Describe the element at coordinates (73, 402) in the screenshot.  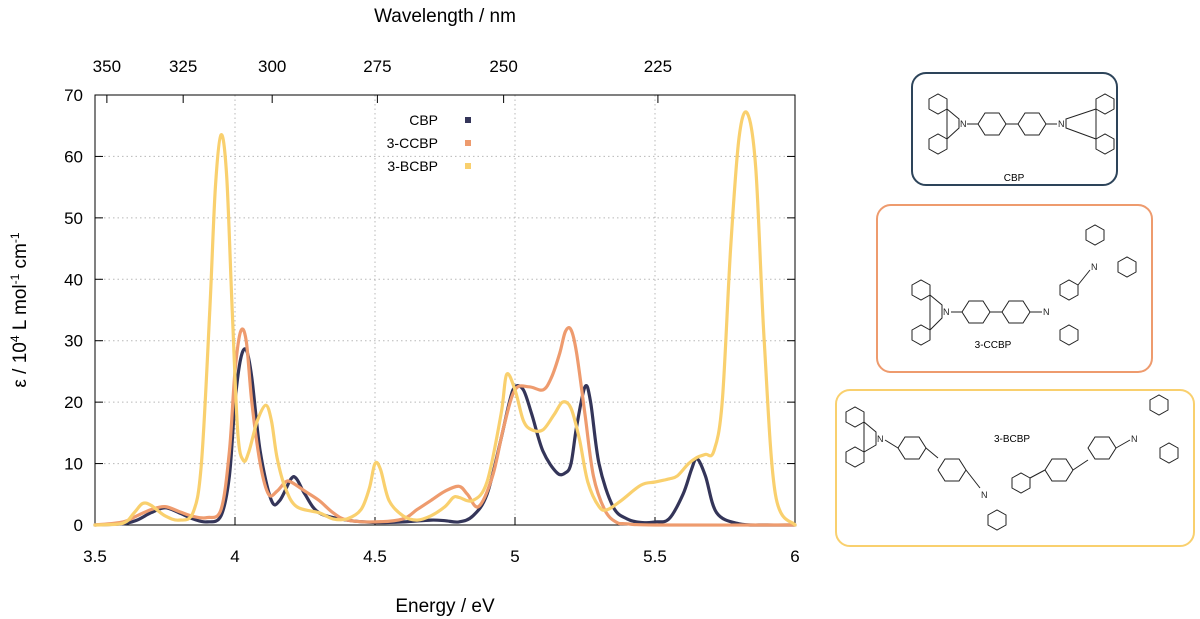
I see `y-tick-label: 20` at that location.